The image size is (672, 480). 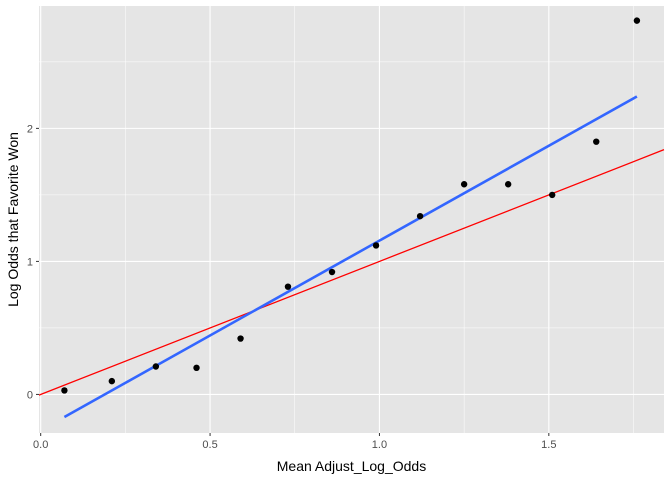 I want to click on x-tick-label: 1.0, so click(x=379, y=445).